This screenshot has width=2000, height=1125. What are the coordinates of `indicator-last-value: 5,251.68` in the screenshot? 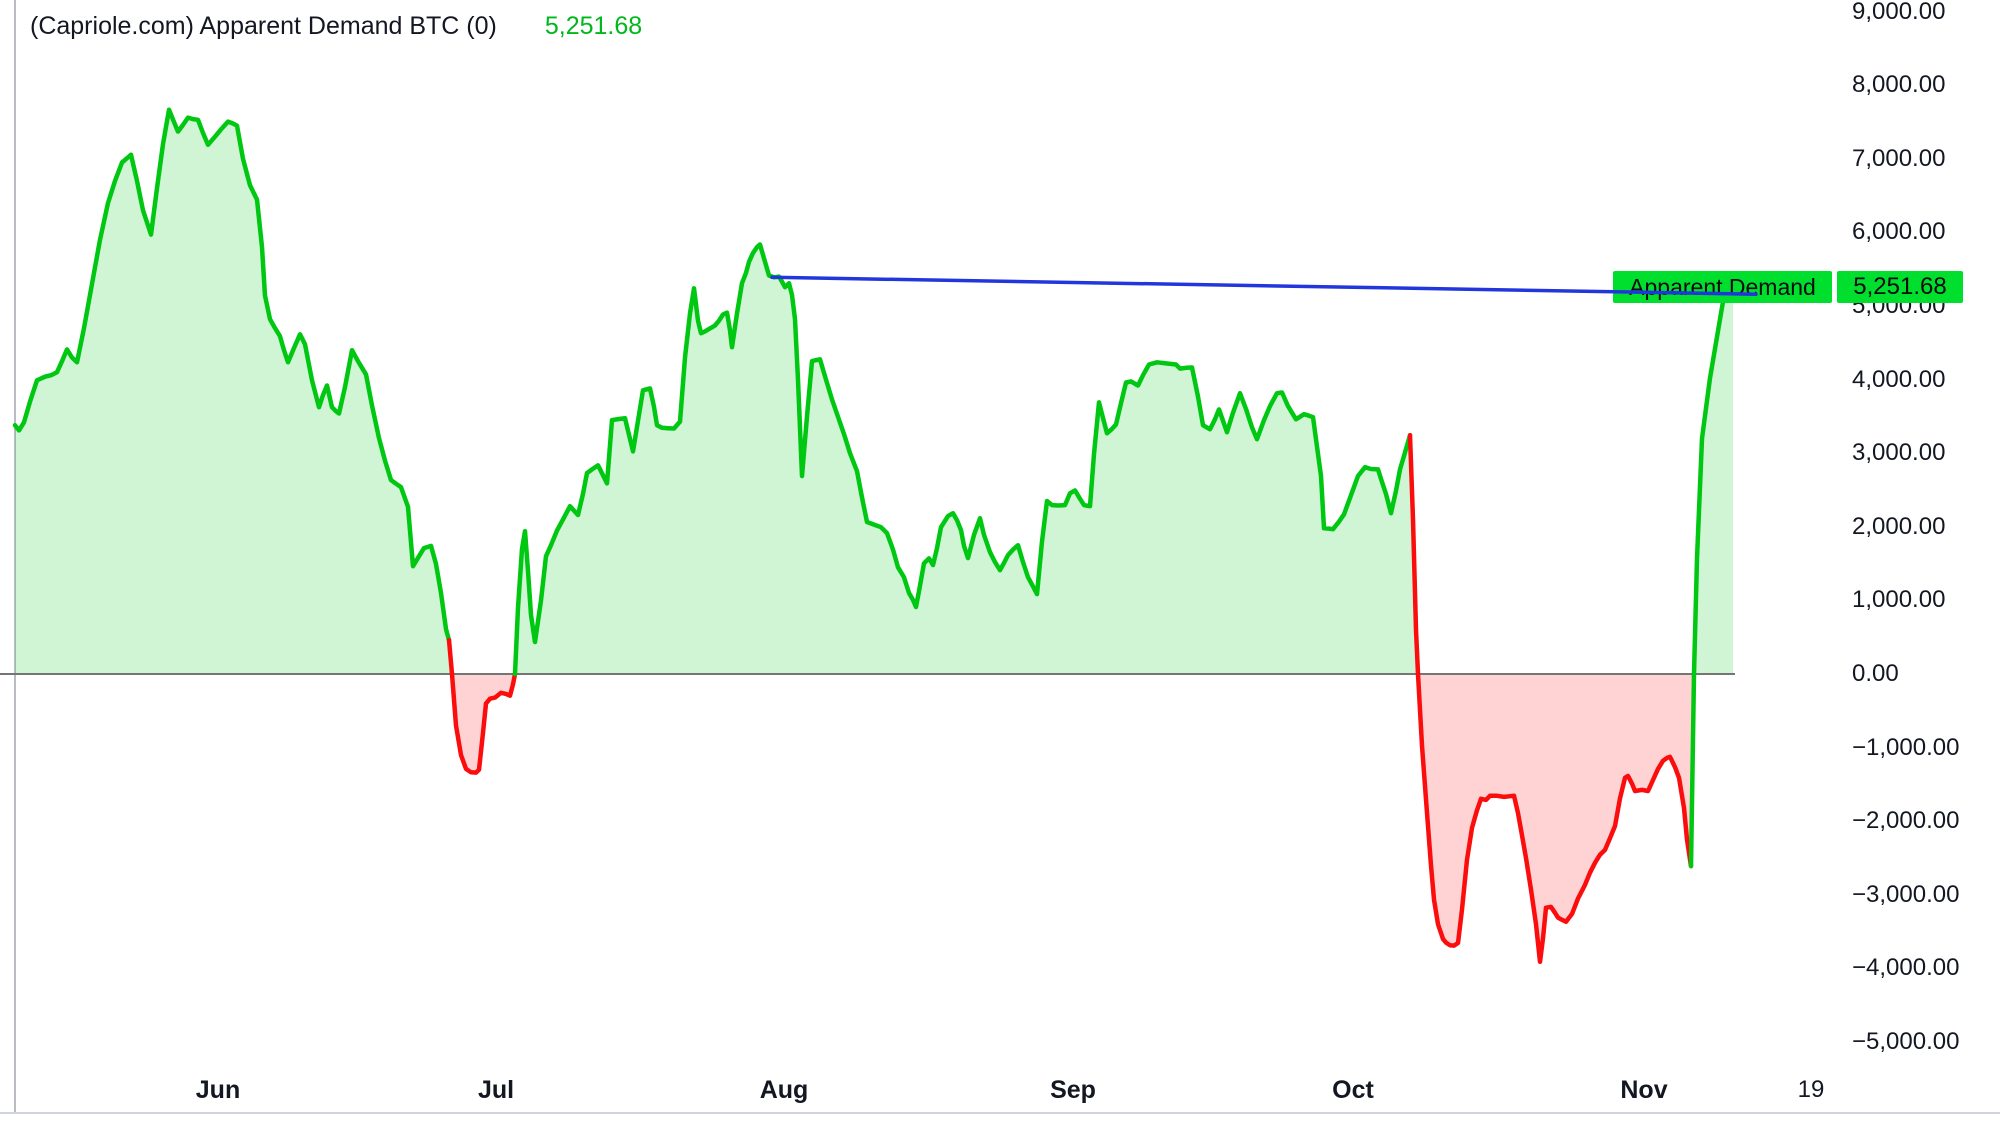 It's located at (593, 26).